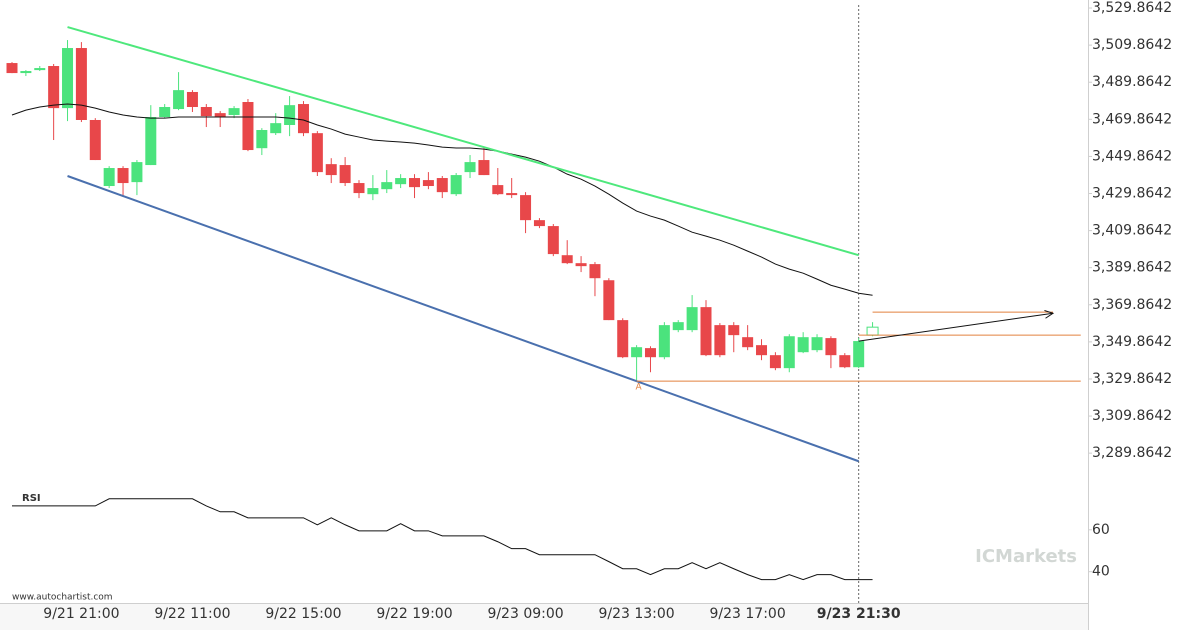 Image resolution: width=1200 pixels, height=630 pixels. I want to click on x-tick-label: 9/23 13:00, so click(636, 614).